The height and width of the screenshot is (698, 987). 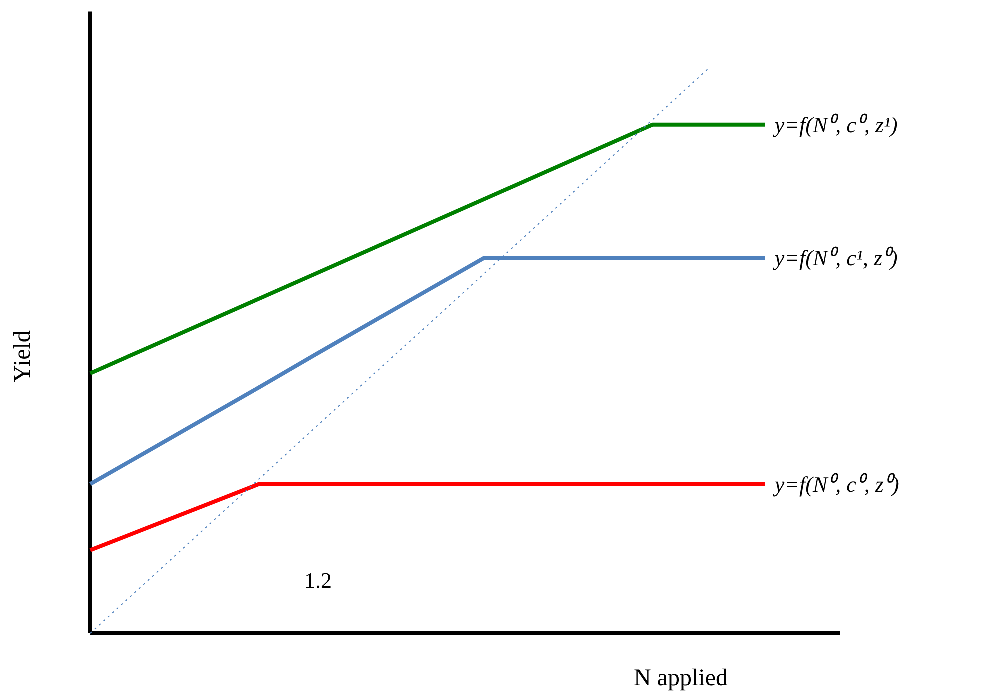 I want to click on series-label: y=f(N⁰, c⁰, z⁰), so click(x=836, y=484).